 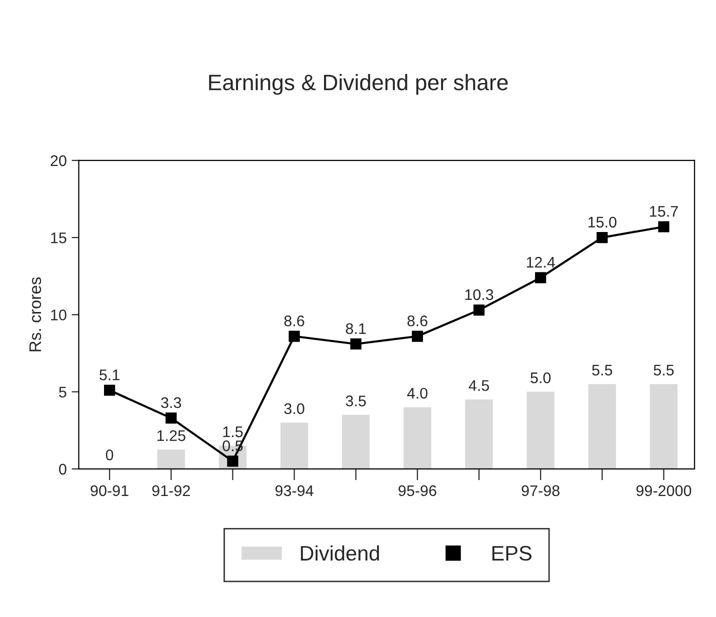 What do you see at coordinates (171, 490) in the screenshot?
I see `x-tick-label: 91-92` at bounding box center [171, 490].